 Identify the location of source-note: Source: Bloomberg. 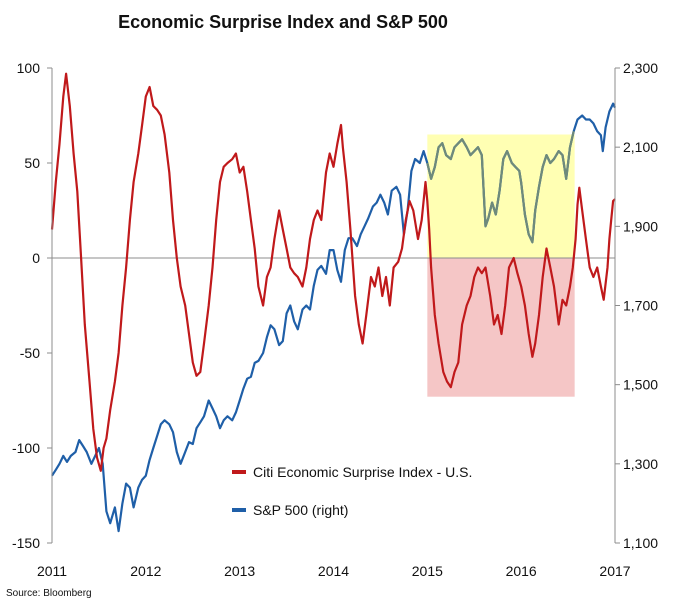
(49, 593).